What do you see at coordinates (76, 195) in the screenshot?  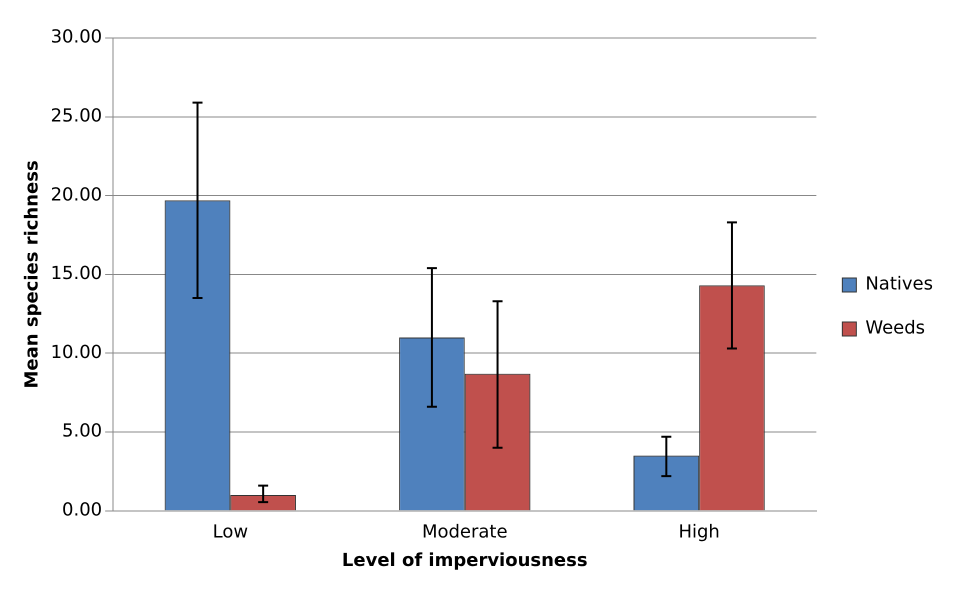 I see `y-tick-label: 20.00` at bounding box center [76, 195].